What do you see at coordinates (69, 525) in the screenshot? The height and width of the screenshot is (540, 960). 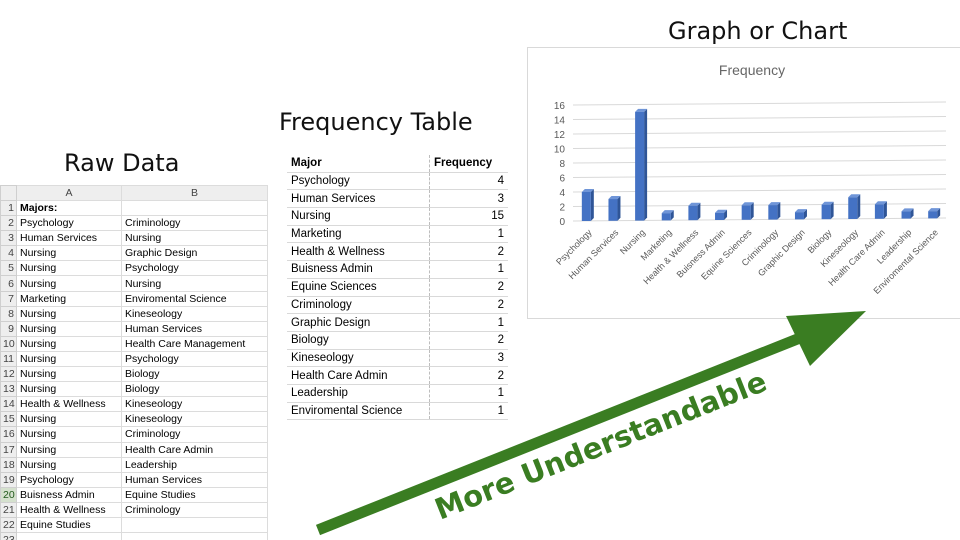 I see `cell-a: Equine Studies` at bounding box center [69, 525].